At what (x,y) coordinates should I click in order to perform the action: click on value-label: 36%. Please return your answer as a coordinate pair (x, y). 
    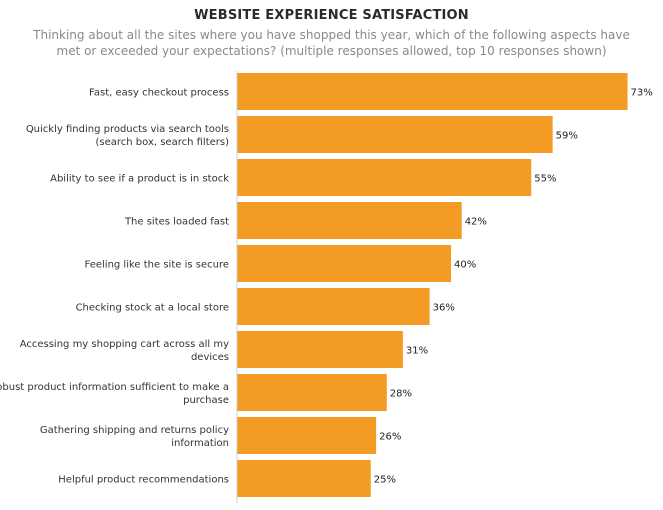
    Looking at the image, I should click on (444, 308).